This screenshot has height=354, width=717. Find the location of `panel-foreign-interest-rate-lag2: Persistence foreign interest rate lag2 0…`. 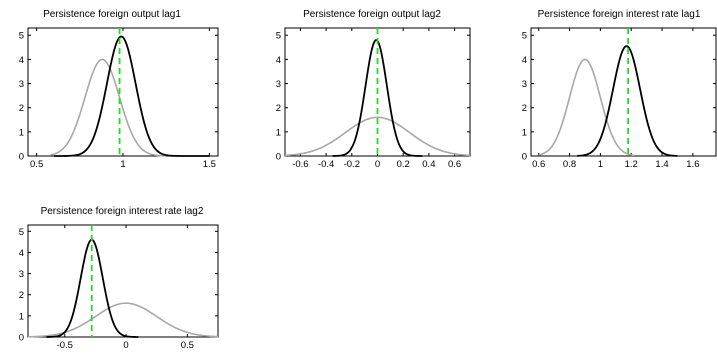

panel-foreign-interest-rate-lag2: Persistence foreign interest rate lag2 0… is located at coordinates (119, 278).